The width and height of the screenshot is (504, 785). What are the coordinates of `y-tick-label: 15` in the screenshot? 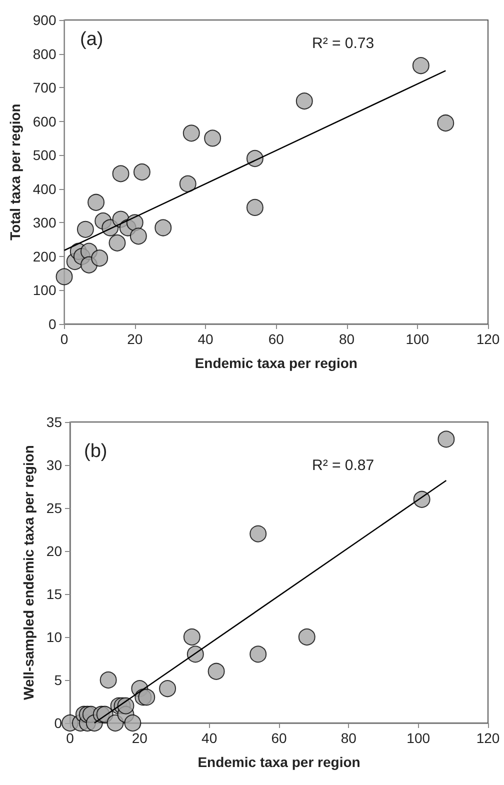 It's located at (54, 594).